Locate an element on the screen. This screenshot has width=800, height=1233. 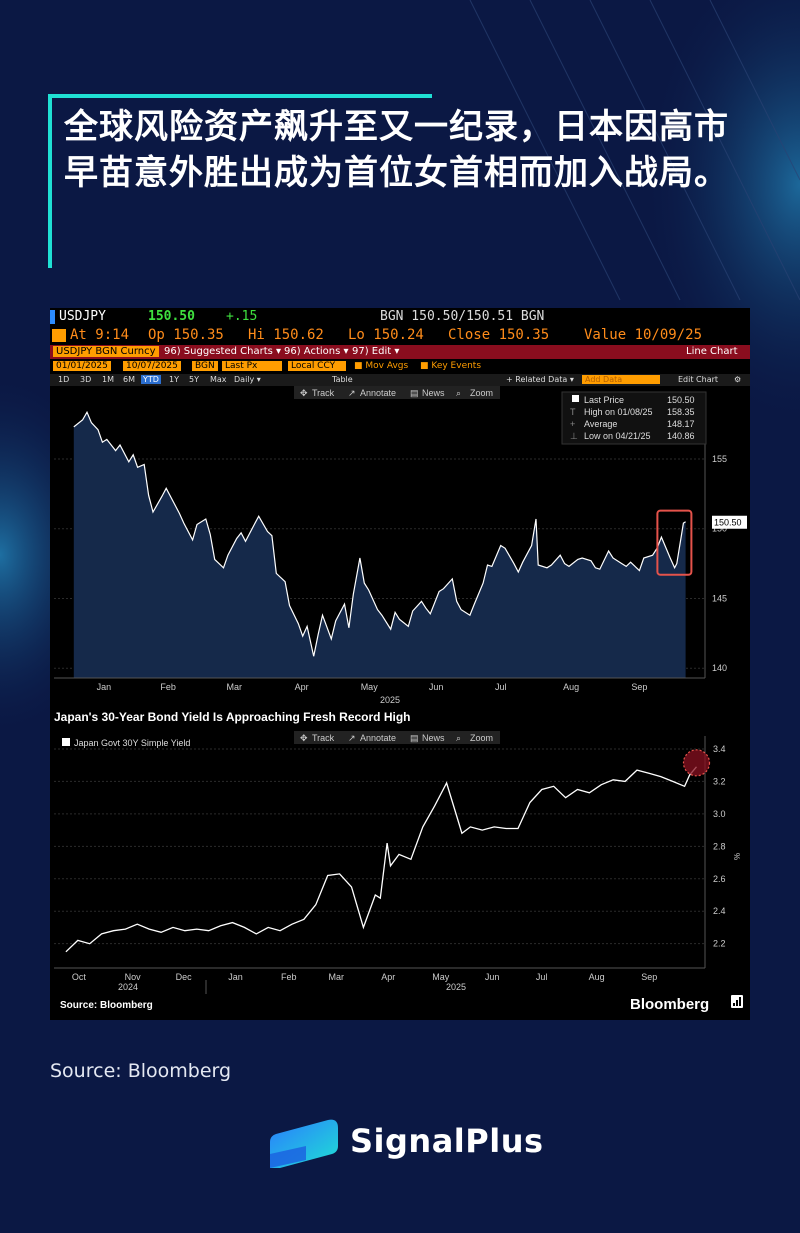
jgb-year-2024: 2024 is located at coordinates (128, 987).